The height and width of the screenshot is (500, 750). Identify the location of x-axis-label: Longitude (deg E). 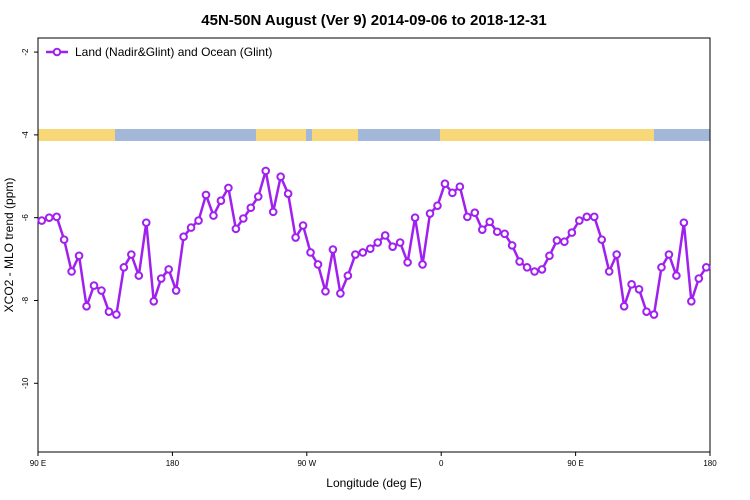
(373, 483).